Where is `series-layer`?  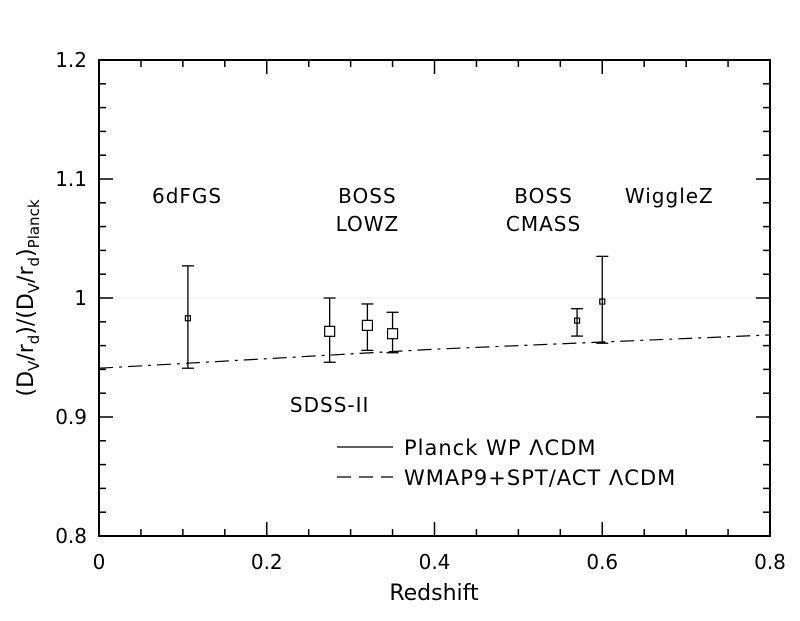
series-layer is located at coordinates (434, 333).